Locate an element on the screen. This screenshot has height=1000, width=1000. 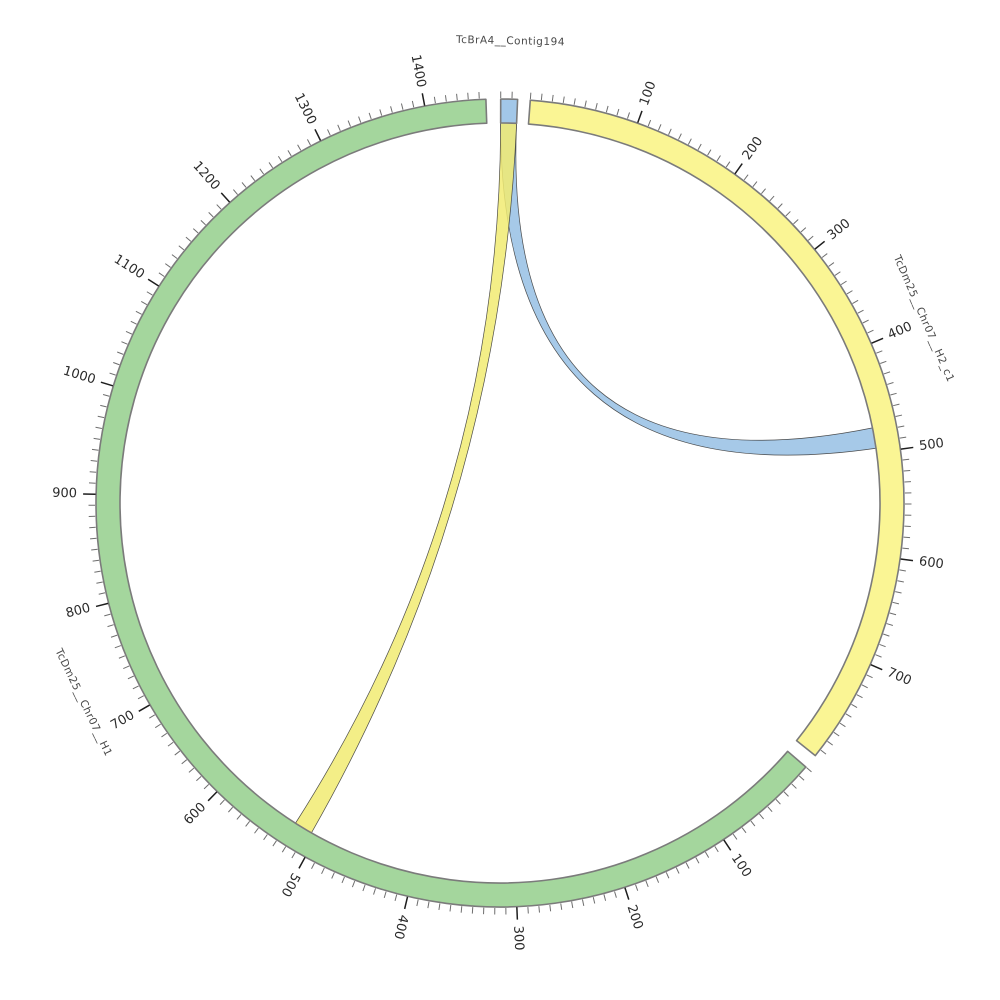
ticks-contig194 is located at coordinates (506, 95).